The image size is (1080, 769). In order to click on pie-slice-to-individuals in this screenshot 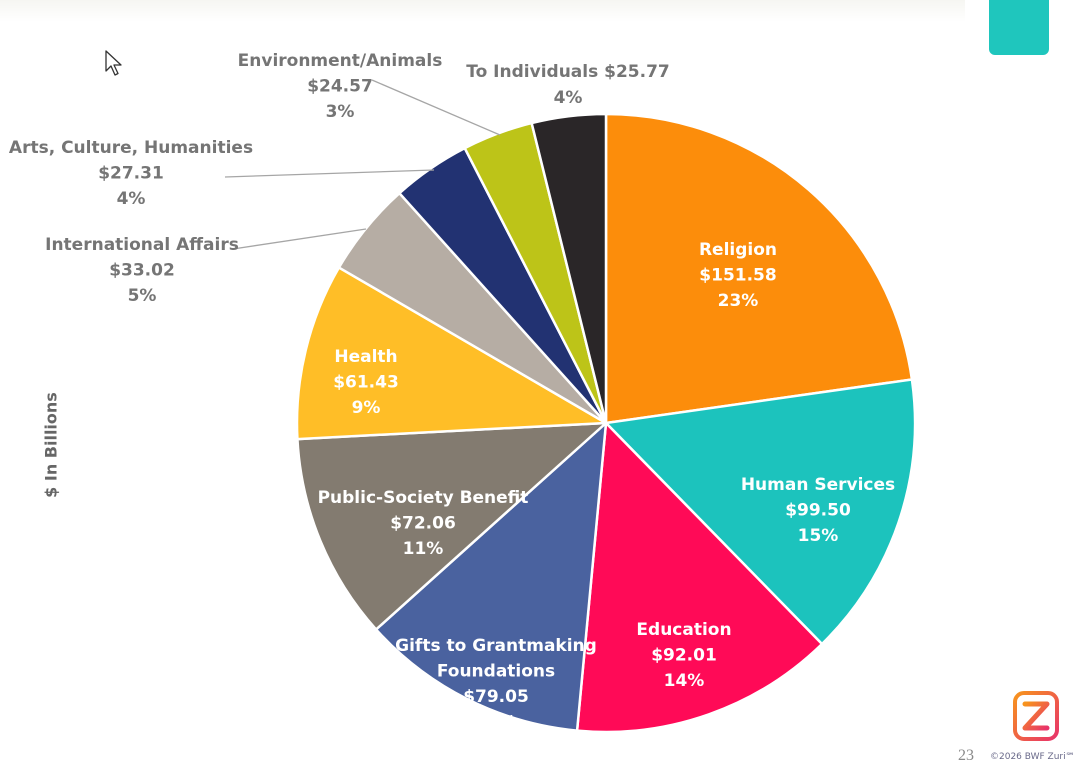, I will do `click(569, 268)`.